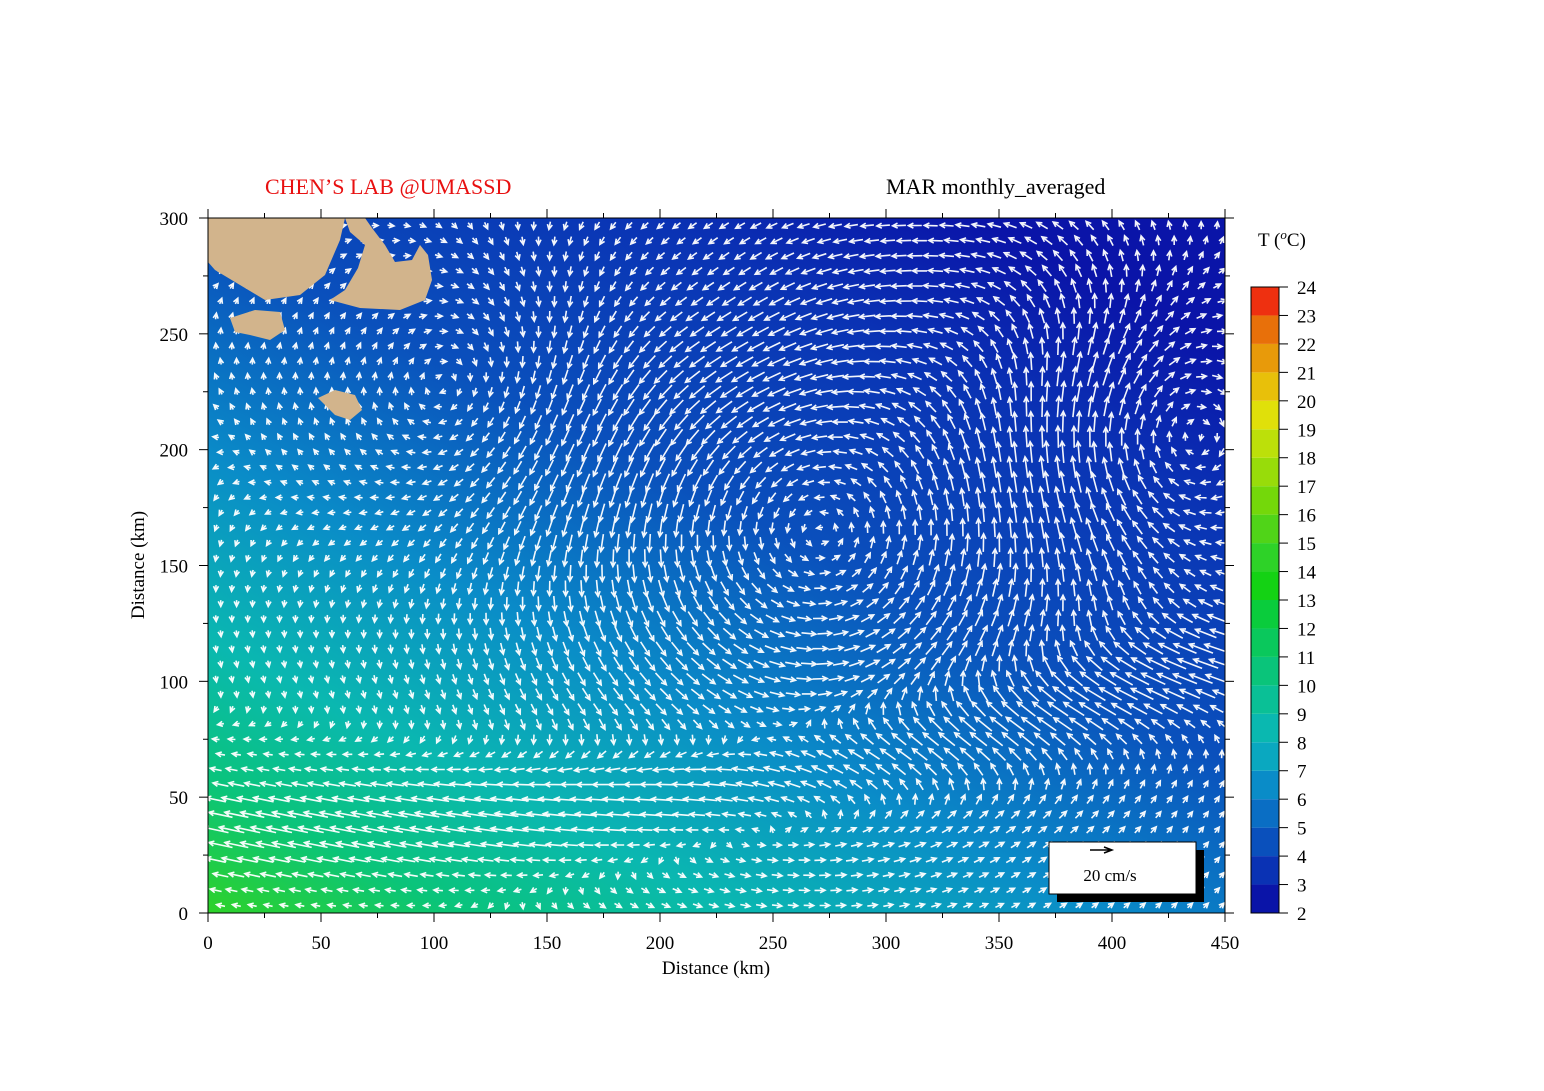 The width and height of the screenshot is (1544, 1091). What do you see at coordinates (178, 798) in the screenshot?
I see `y-tick-label: 50` at bounding box center [178, 798].